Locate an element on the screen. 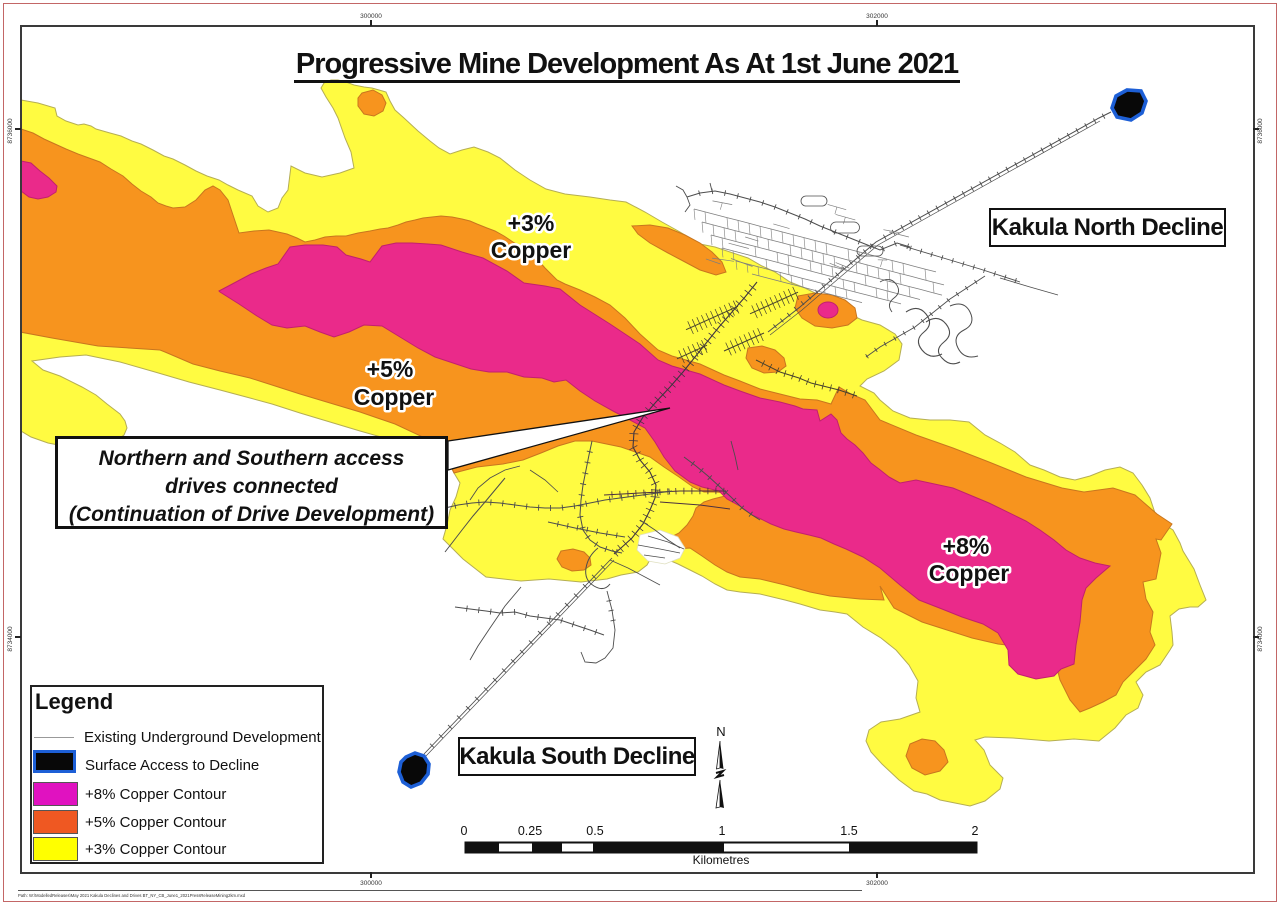 The height and width of the screenshot is (905, 1280). svg-text: +5% is located at coordinates (390, 369).